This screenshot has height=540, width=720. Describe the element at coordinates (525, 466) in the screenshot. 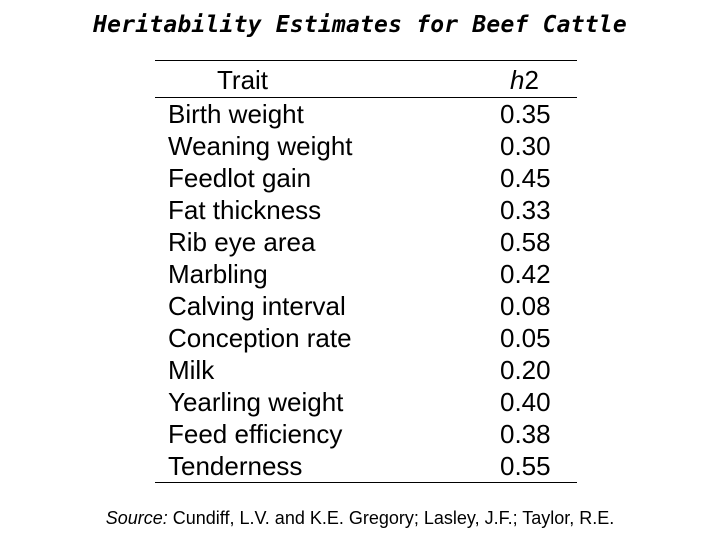

I see `h2-value-cell: 0.55` at that location.